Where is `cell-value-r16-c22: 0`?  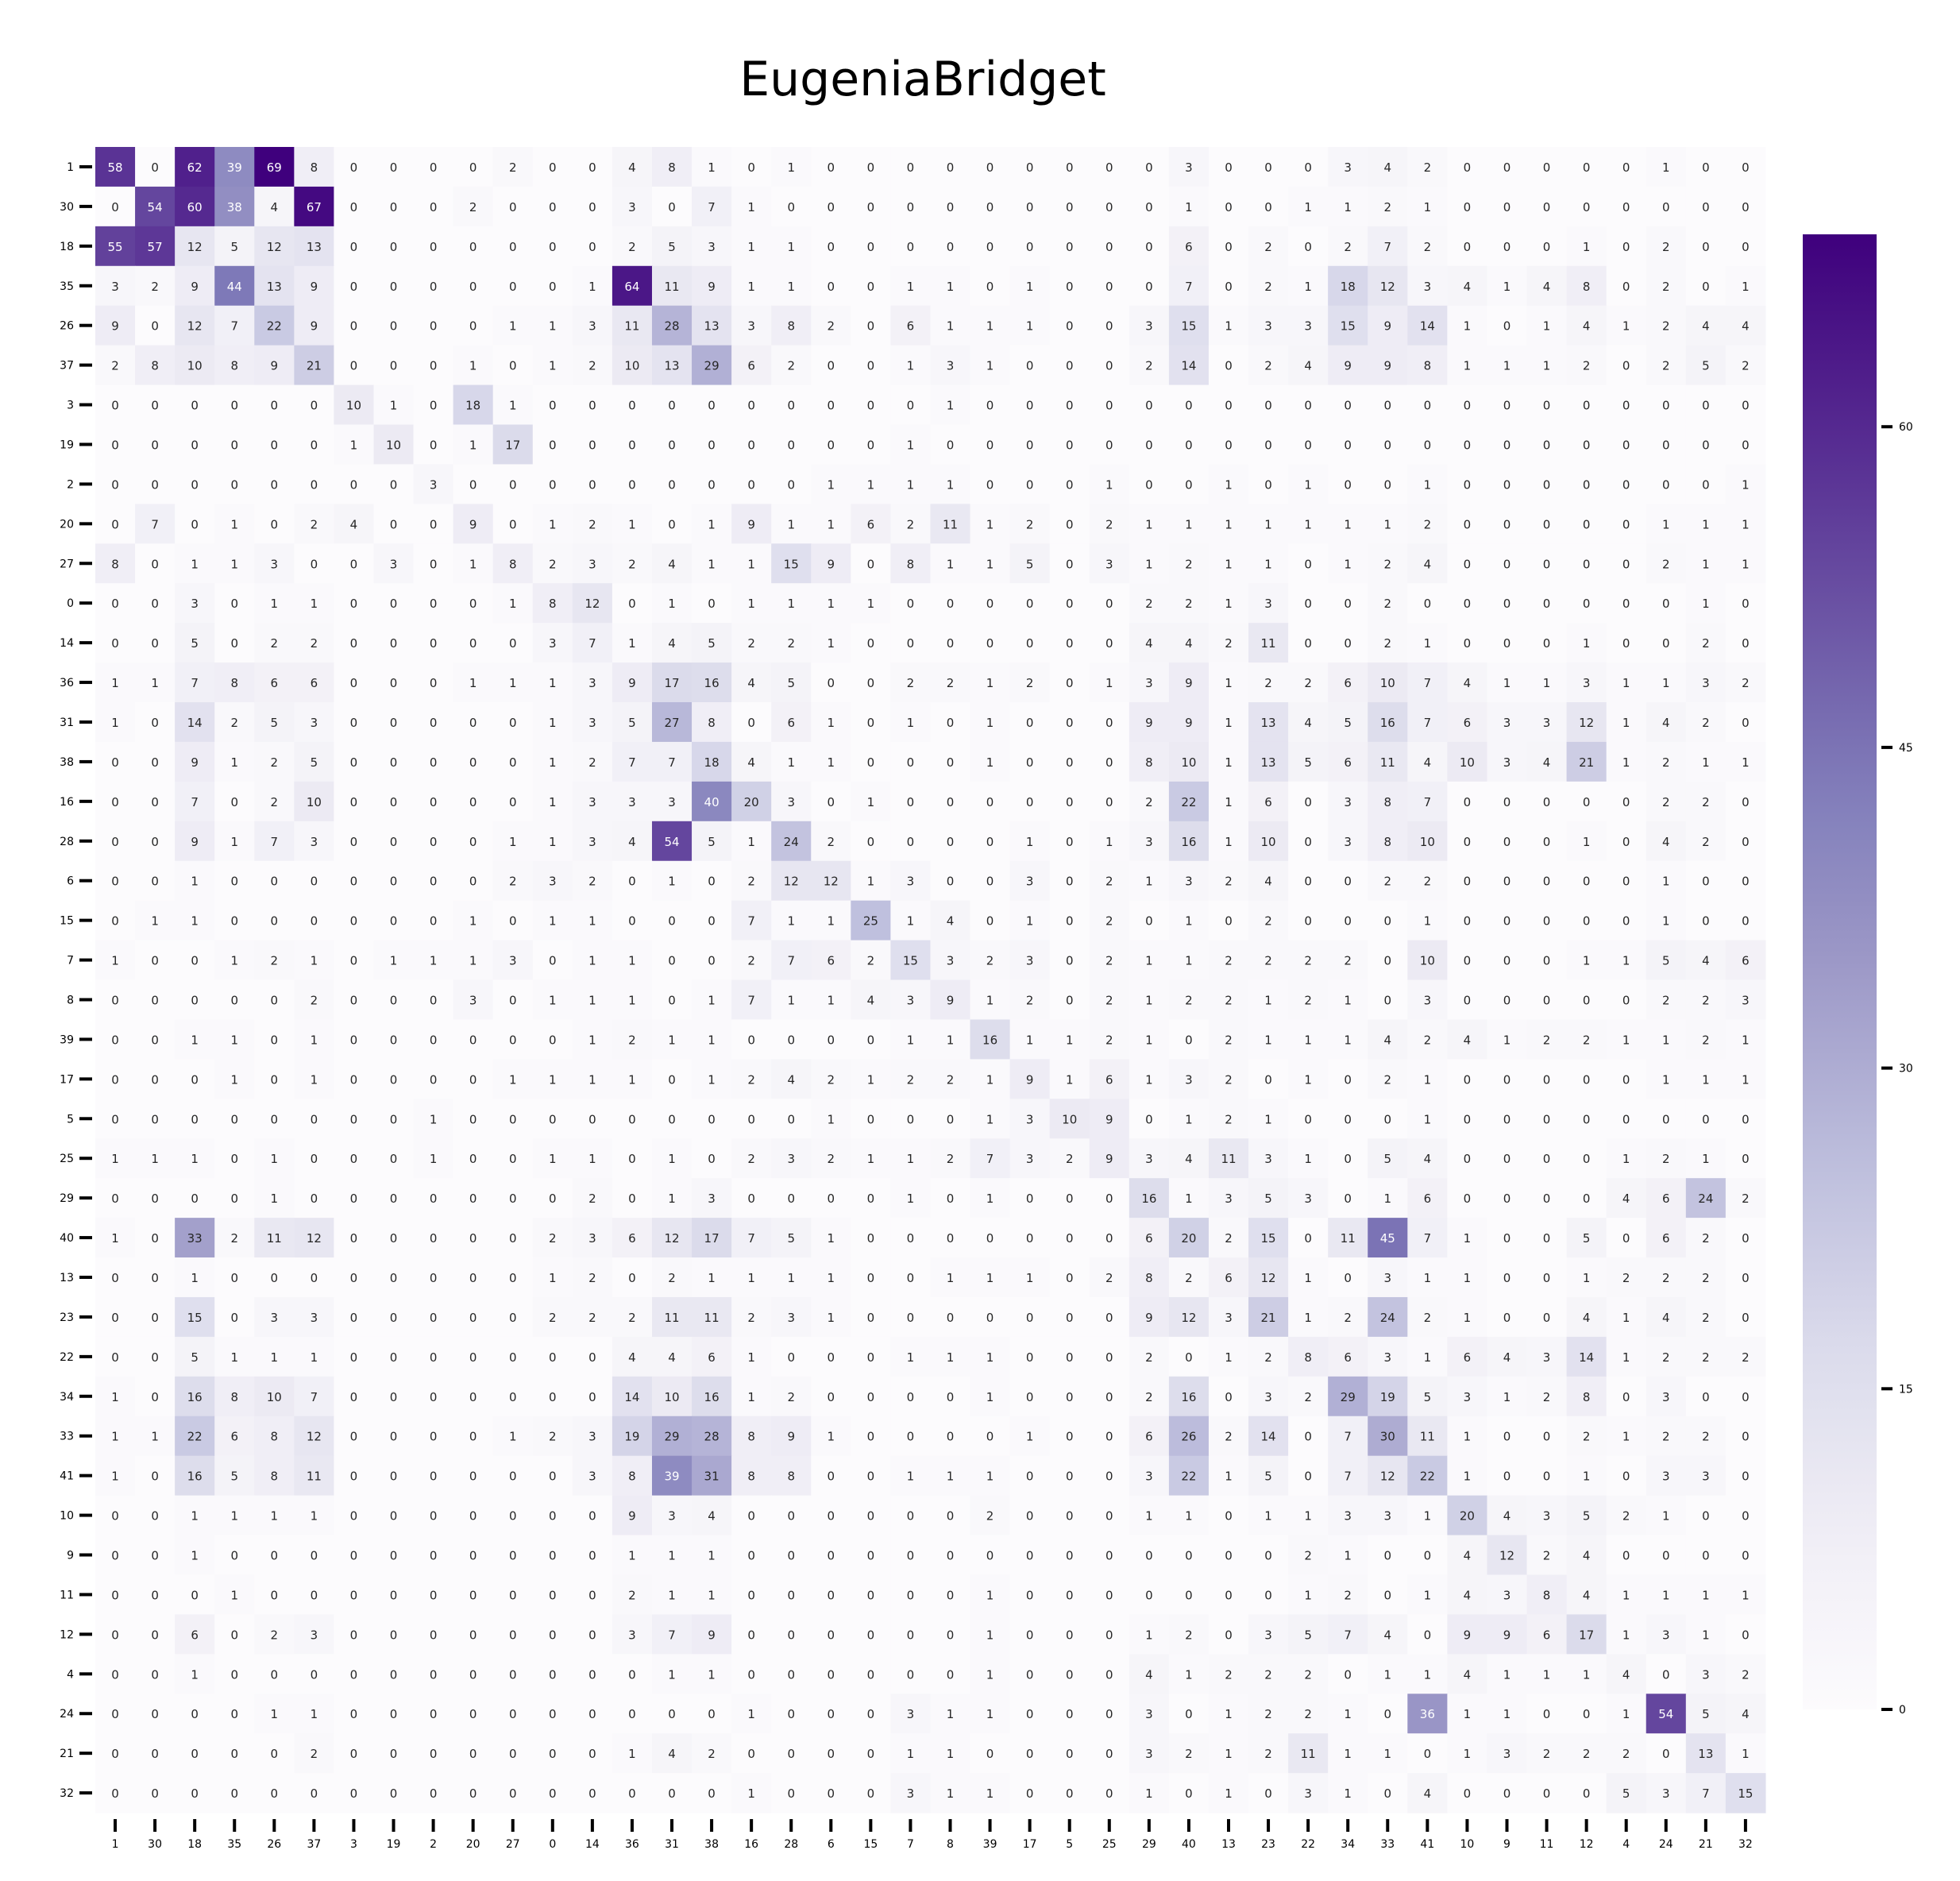
cell-value-r16-c22: 0 is located at coordinates (990, 802).